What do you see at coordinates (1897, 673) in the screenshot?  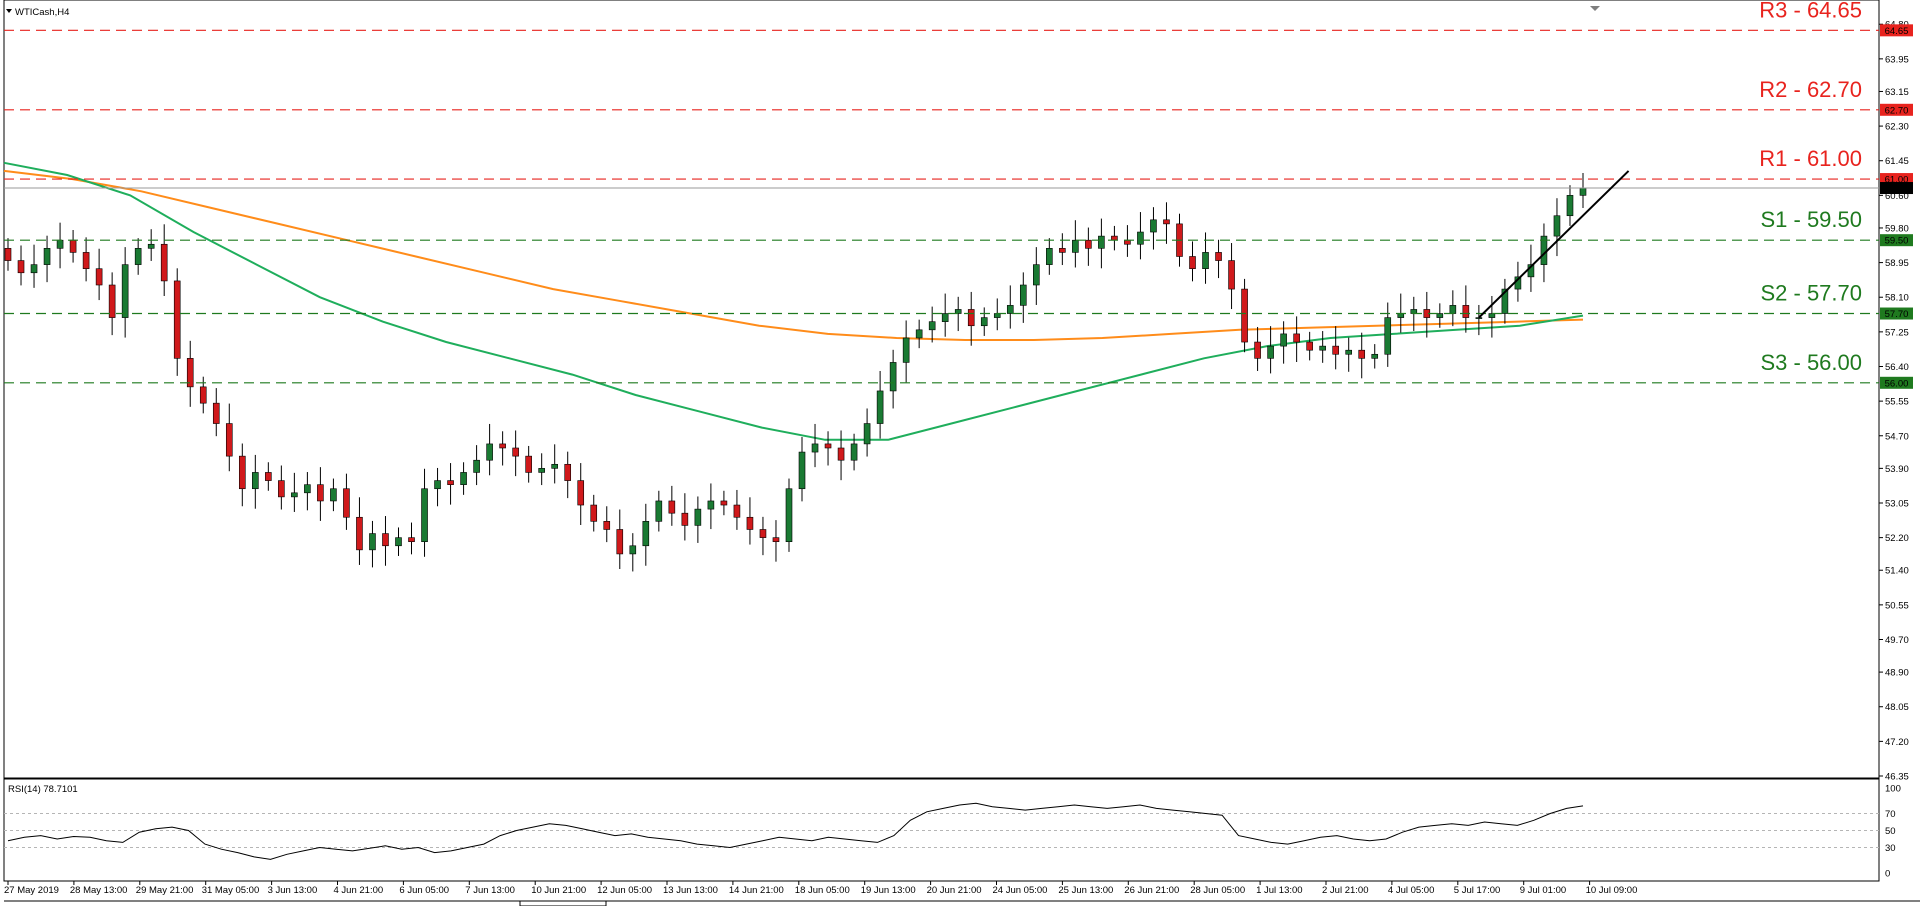 I see `price-tick-label: 48.90` at bounding box center [1897, 673].